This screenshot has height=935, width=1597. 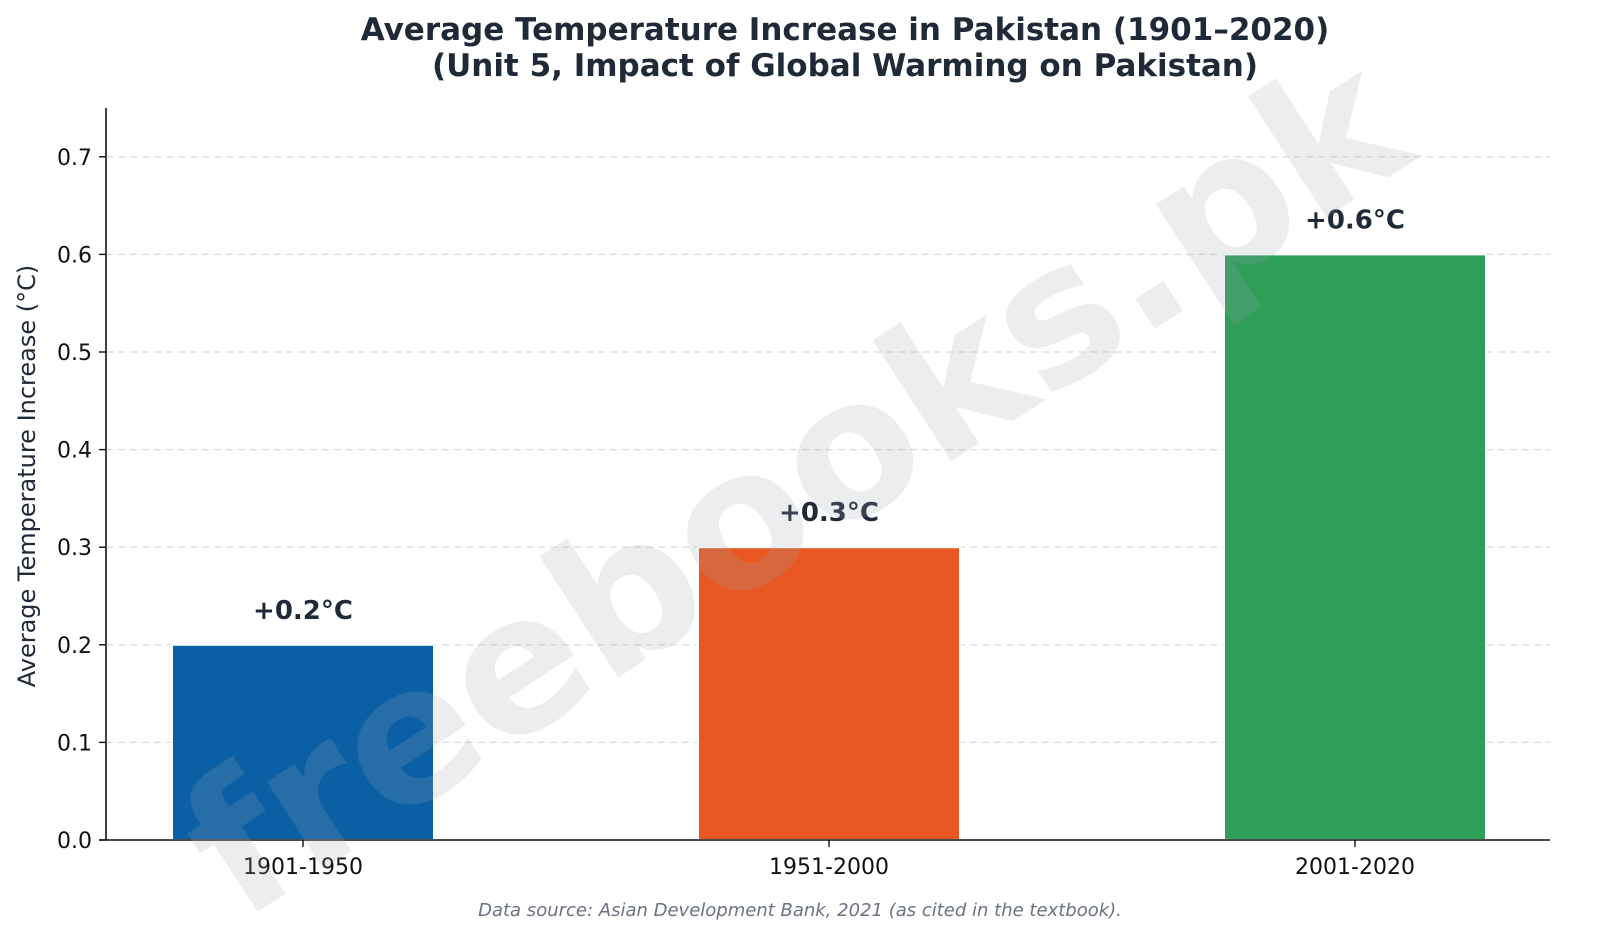 What do you see at coordinates (829, 693) in the screenshot?
I see `bar-1951-2000` at bounding box center [829, 693].